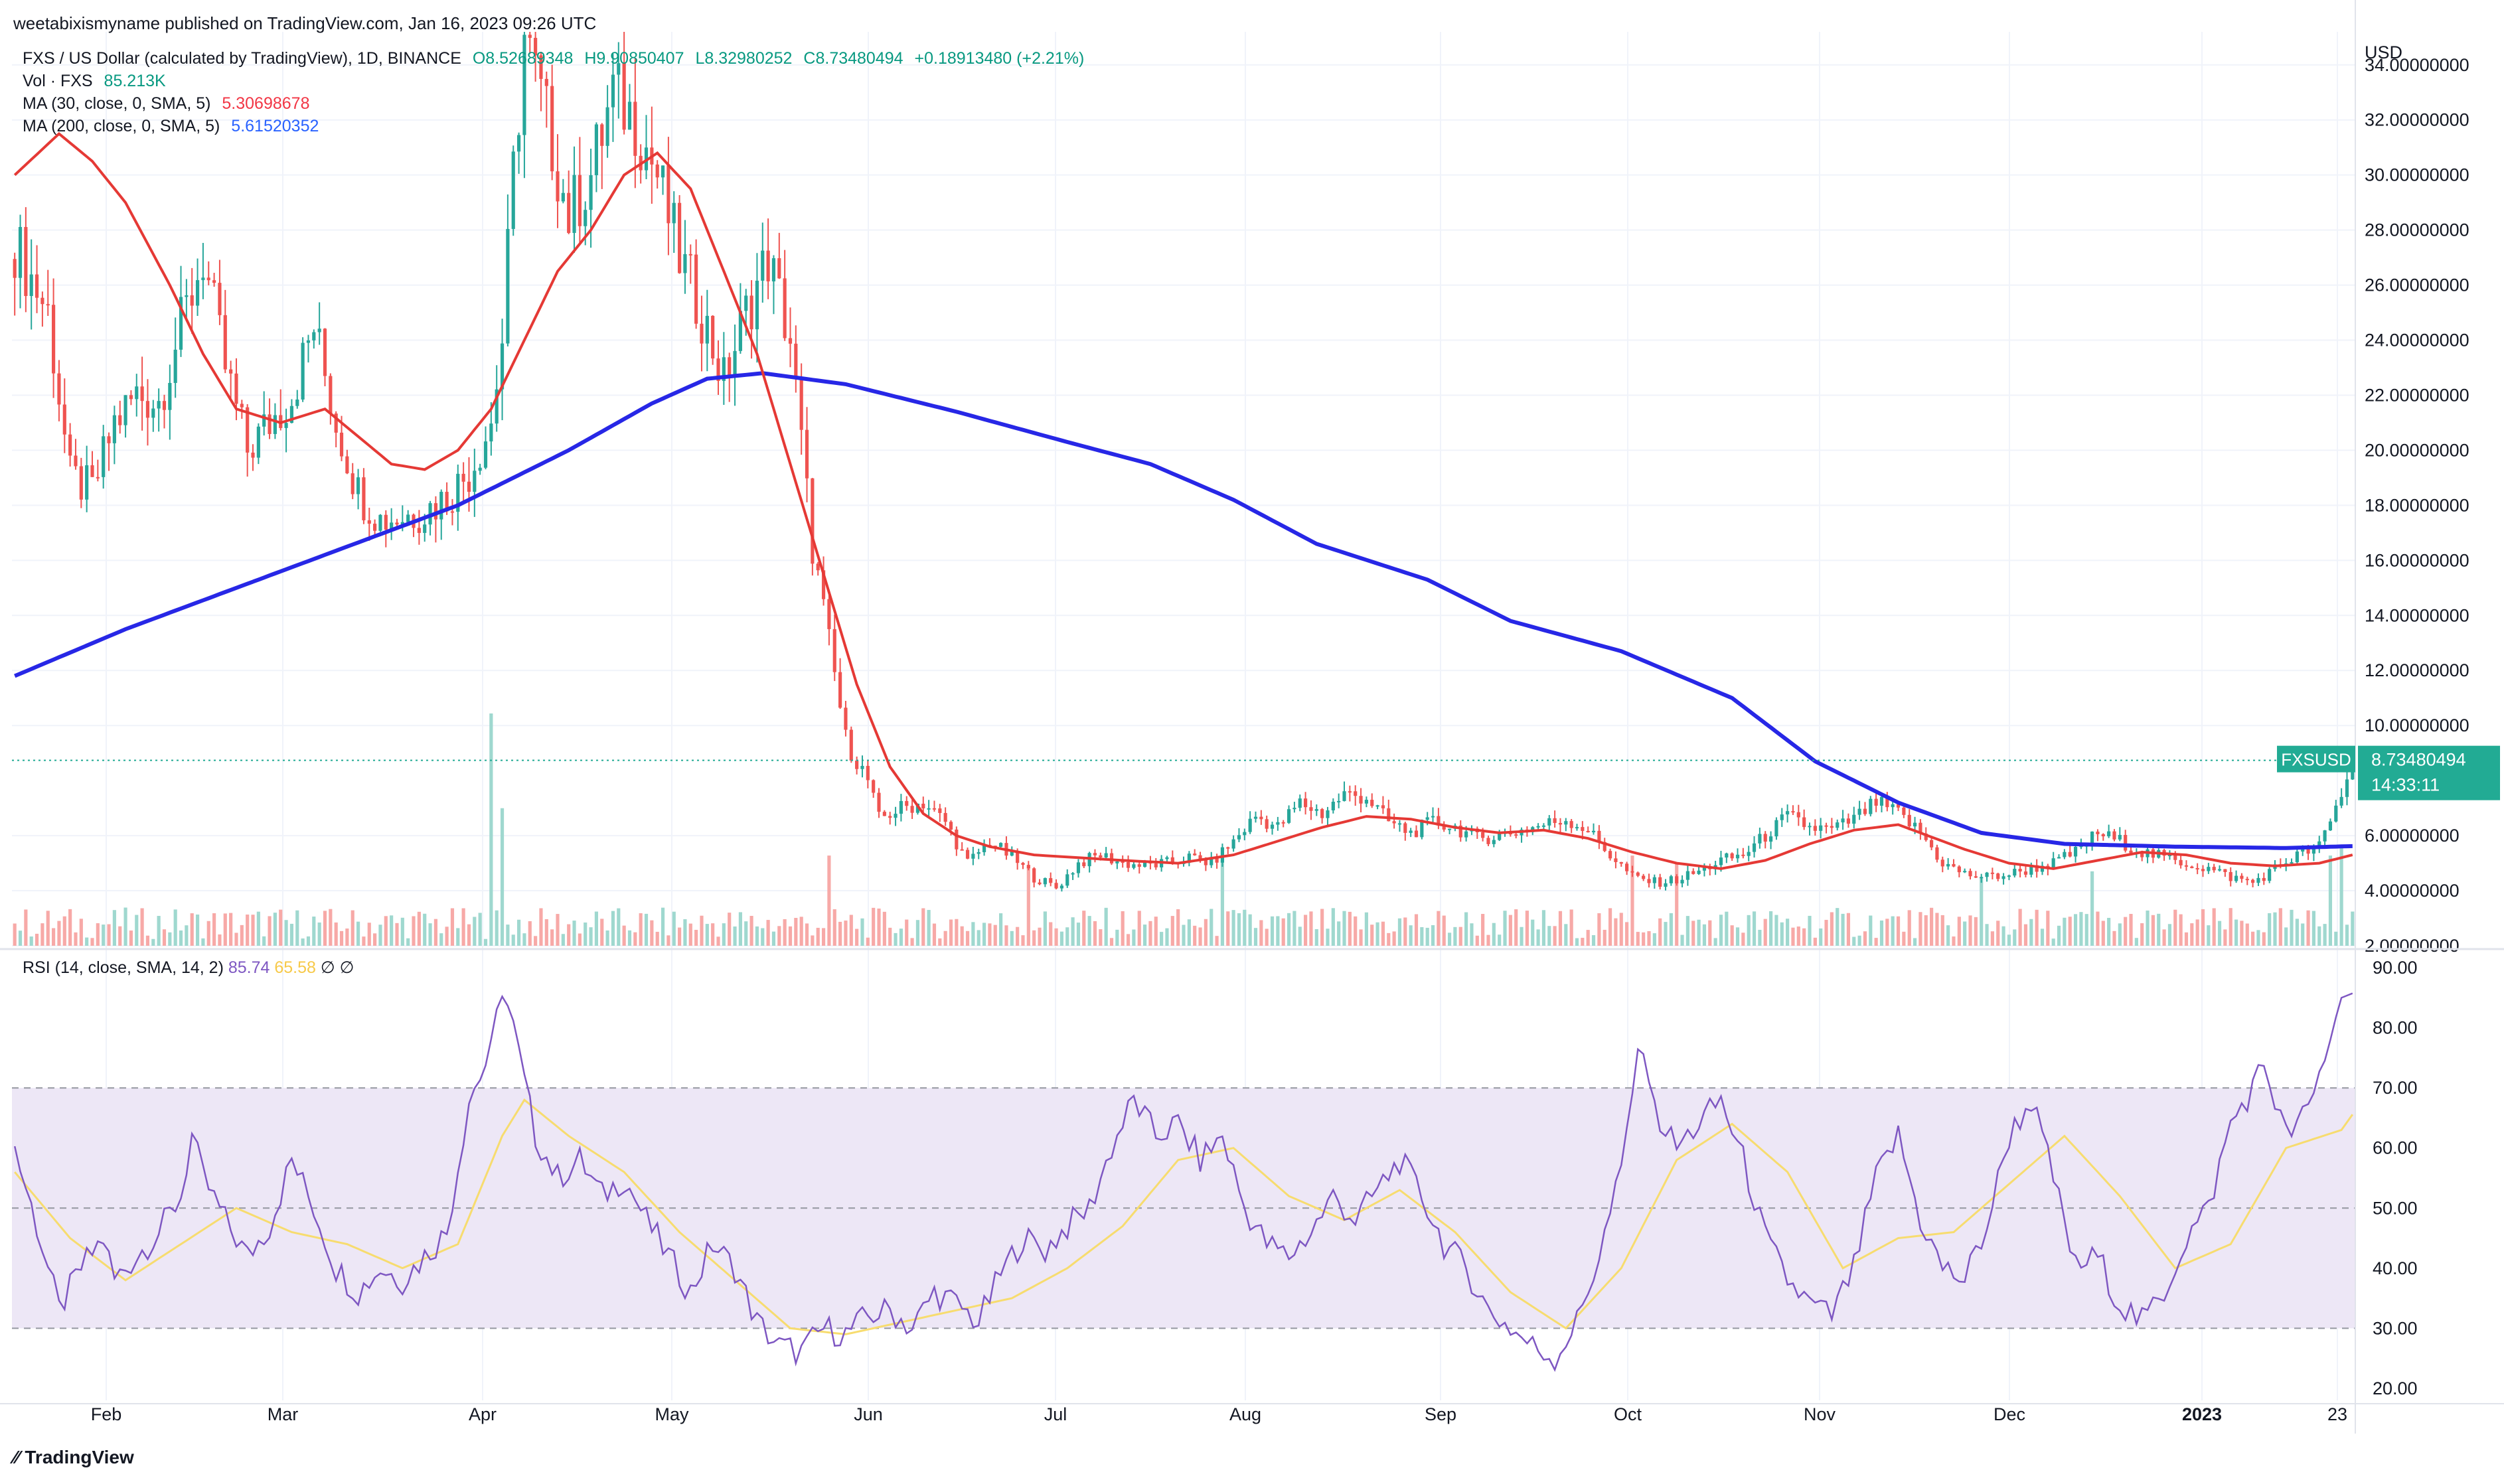  Describe the element at coordinates (58, 81) in the screenshot. I see `volume-label: Vol · FXS` at that location.